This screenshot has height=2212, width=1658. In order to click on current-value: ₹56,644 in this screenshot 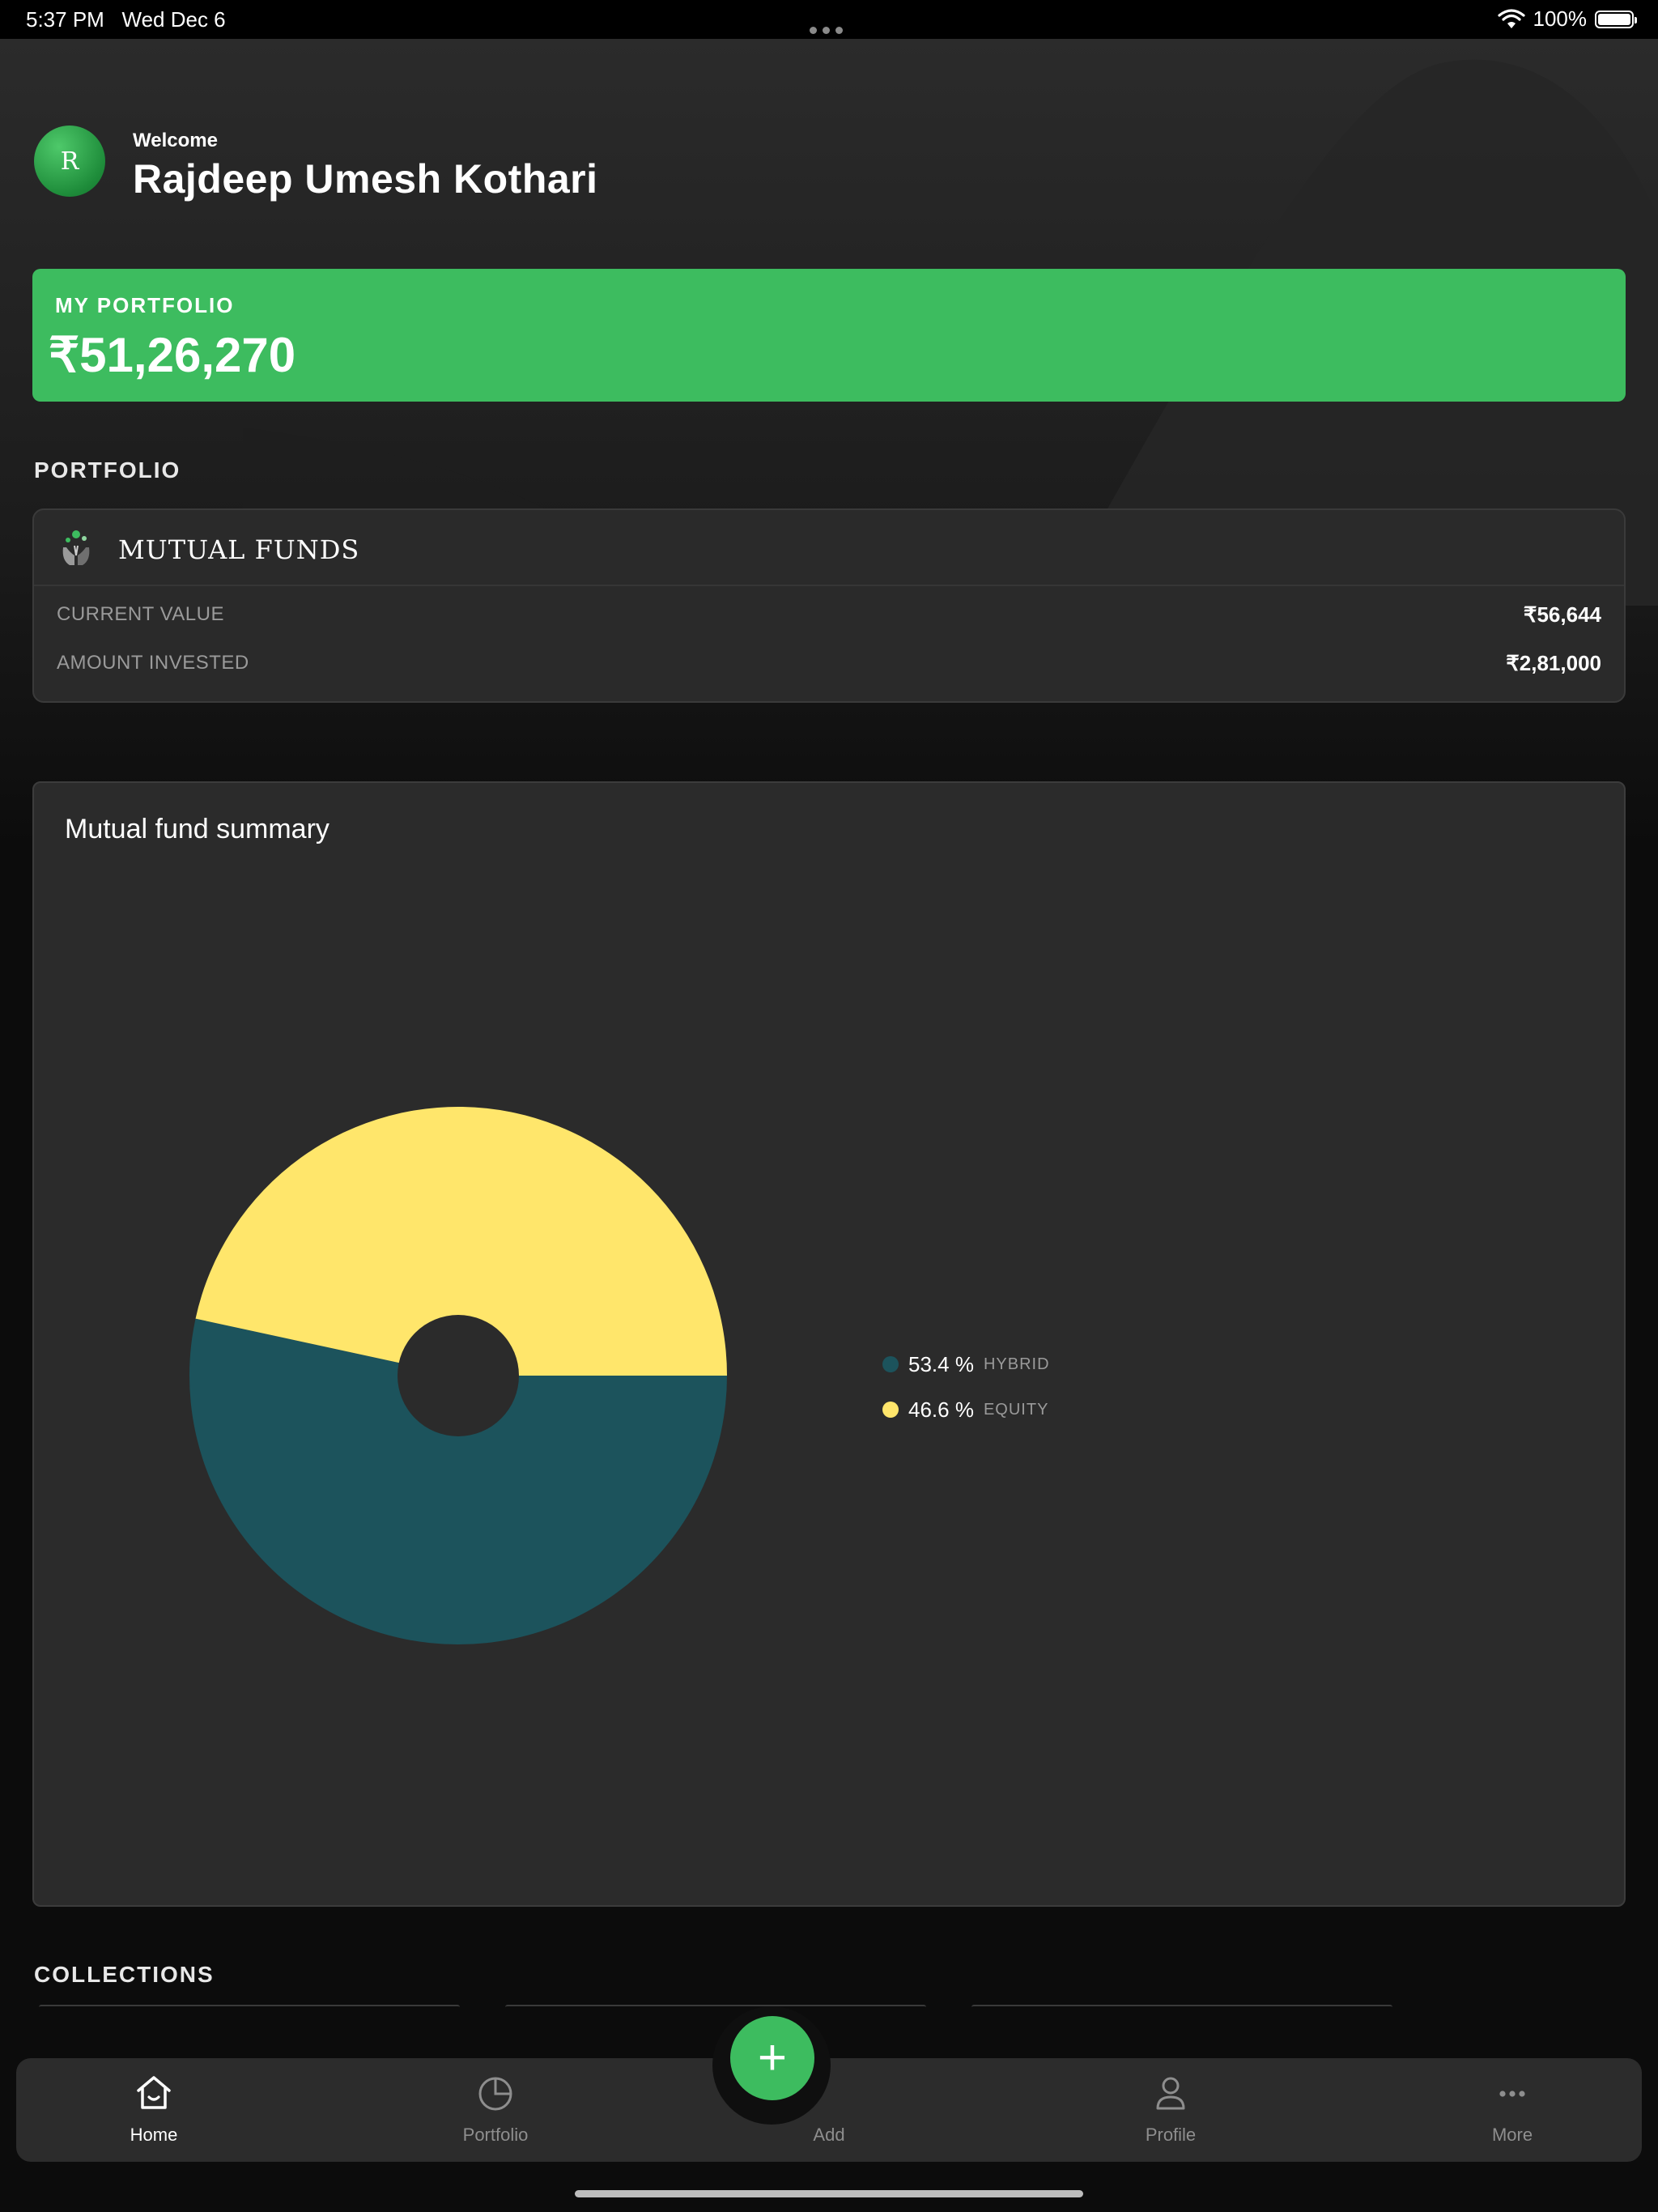, I will do `click(1562, 615)`.